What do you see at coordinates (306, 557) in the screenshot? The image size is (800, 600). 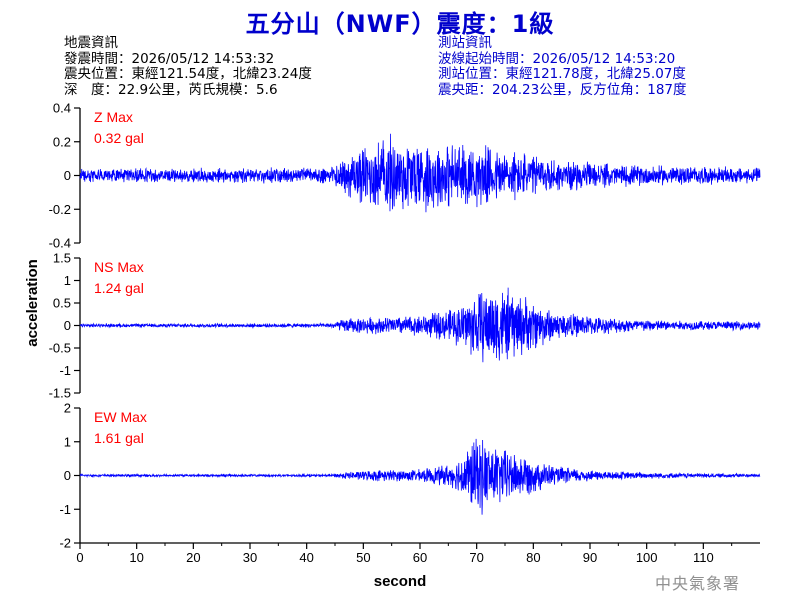 I see `x-tick-label: 40` at bounding box center [306, 557].